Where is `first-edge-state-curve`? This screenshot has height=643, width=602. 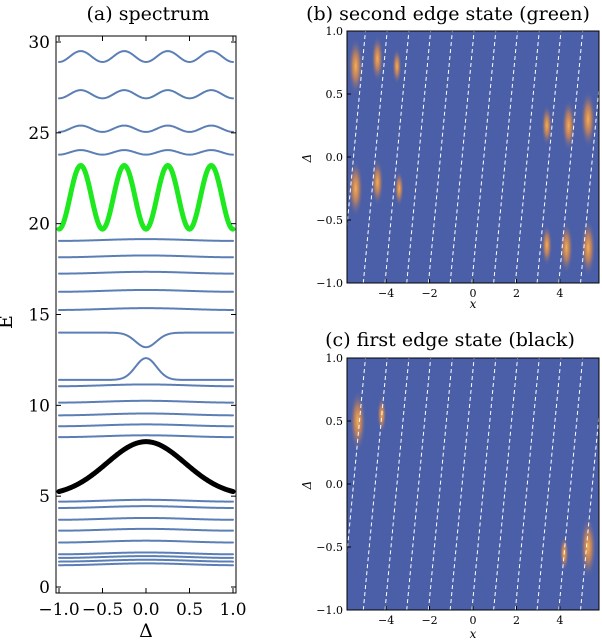 first-edge-state-curve is located at coordinates (146, 467).